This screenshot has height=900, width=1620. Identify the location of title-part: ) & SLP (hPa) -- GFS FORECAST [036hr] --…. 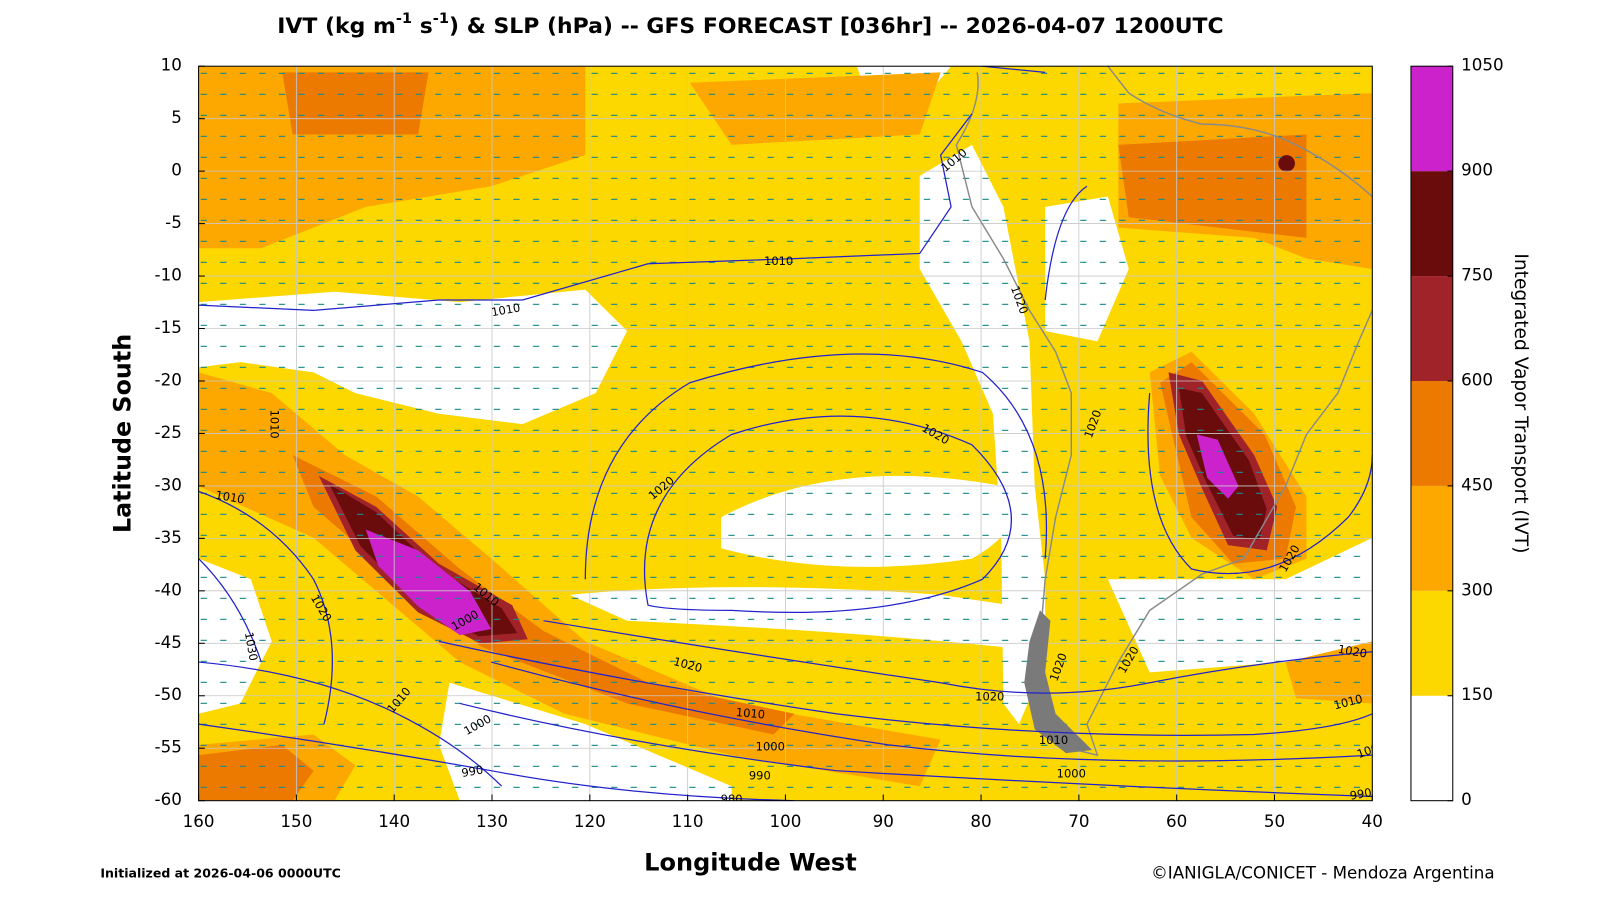
(836, 26).